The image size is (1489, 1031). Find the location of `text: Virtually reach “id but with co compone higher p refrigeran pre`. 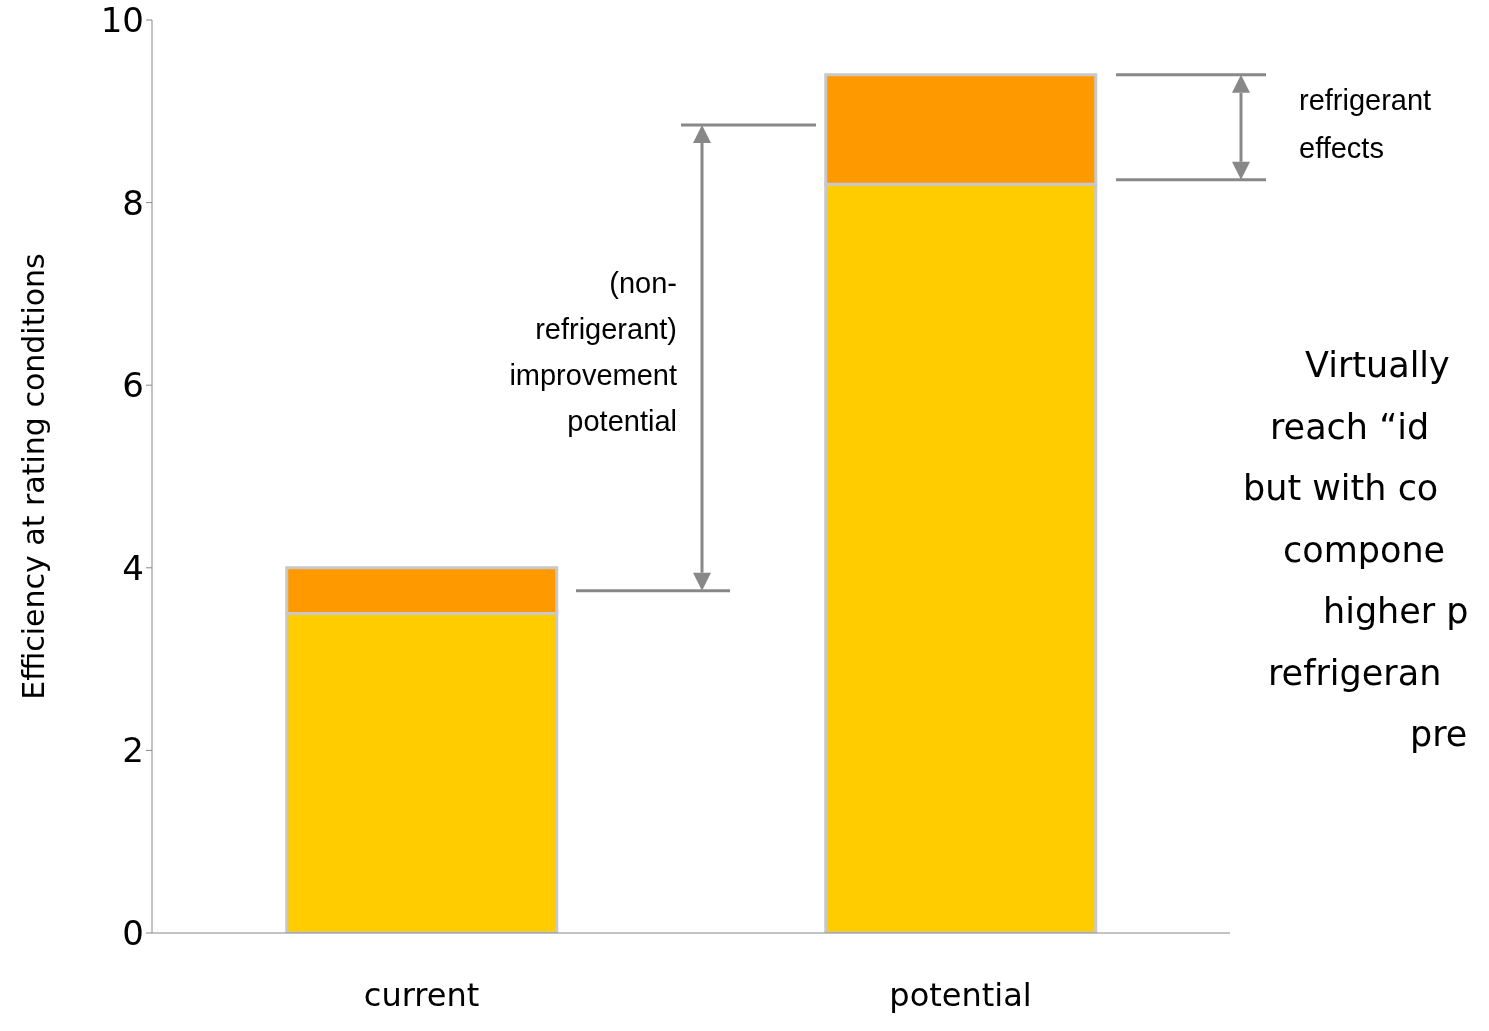

text: Virtually reach “id but with co compone higher p refrigeran pre is located at coordinates (1356, 549).